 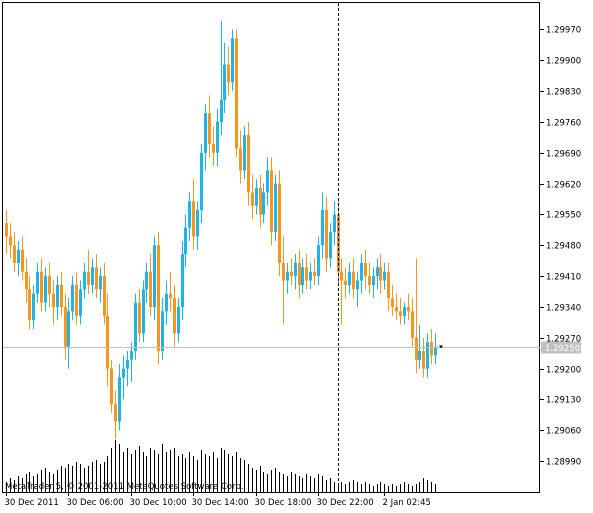 I want to click on current-price-marker-icon, so click(x=441, y=347).